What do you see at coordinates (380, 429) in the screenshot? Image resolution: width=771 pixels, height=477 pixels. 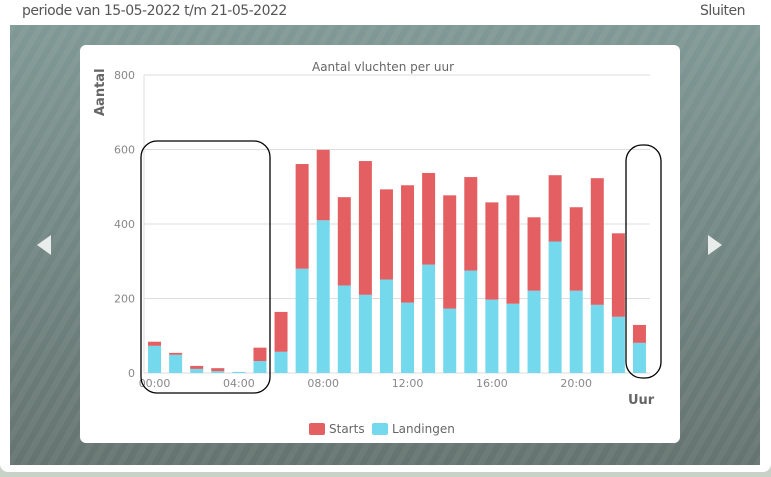 I see `legend-swatch-landingen` at bounding box center [380, 429].